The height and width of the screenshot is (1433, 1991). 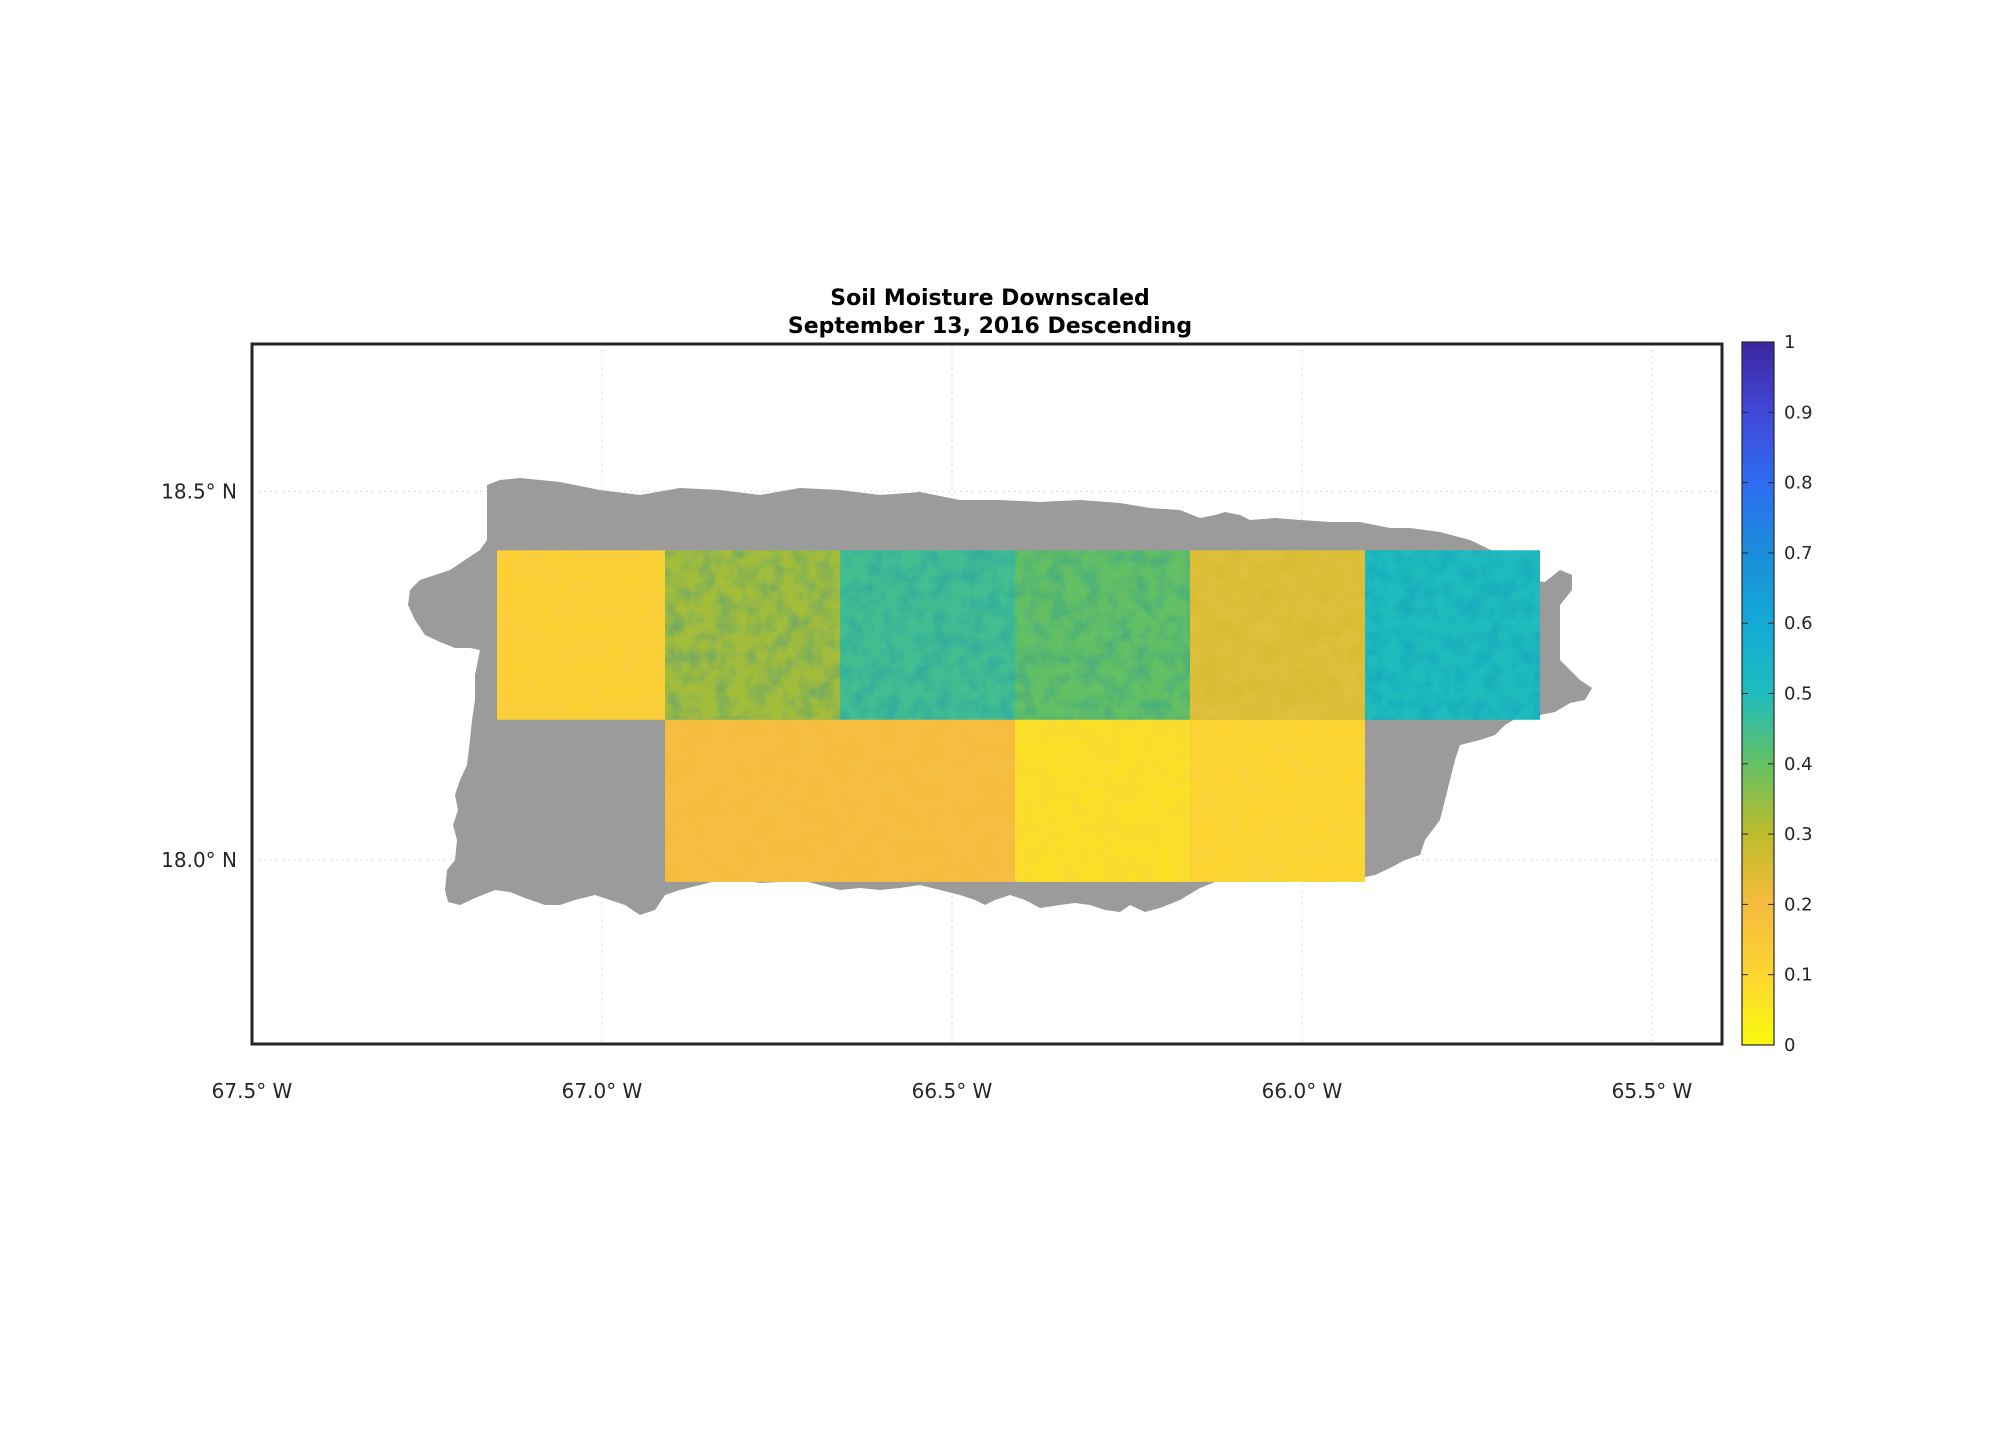 What do you see at coordinates (1652, 1091) in the screenshot?
I see `lon-tick-label: 65.5° W` at bounding box center [1652, 1091].